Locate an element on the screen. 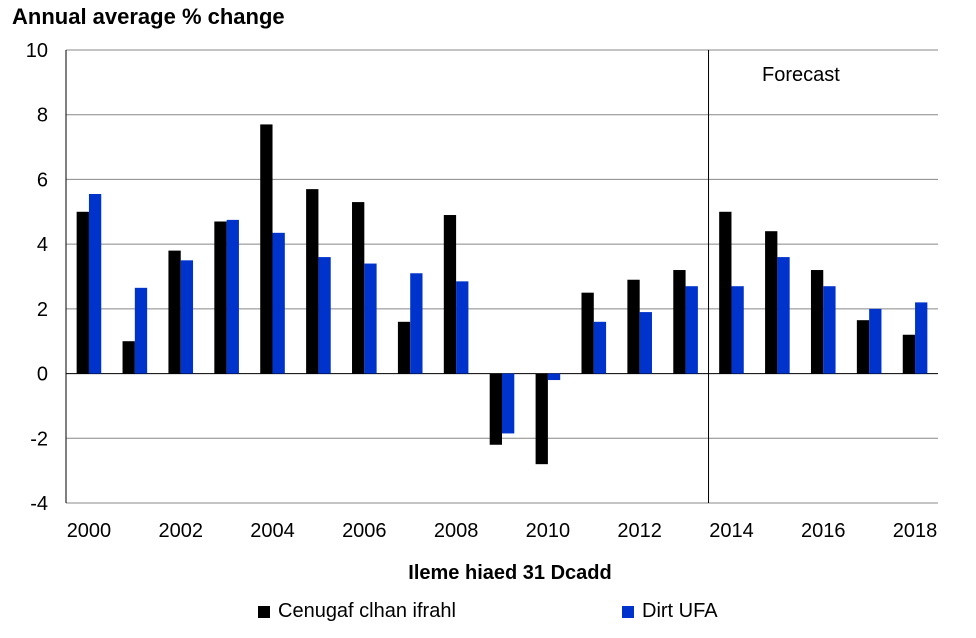  bar-2-2015 is located at coordinates (783, 315).